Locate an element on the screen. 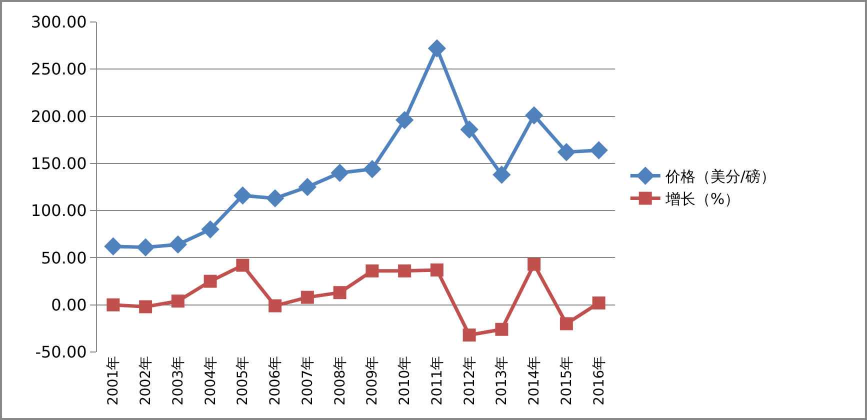 The height and width of the screenshot is (420, 867). x-tick-label: 2015年 is located at coordinates (566, 381).